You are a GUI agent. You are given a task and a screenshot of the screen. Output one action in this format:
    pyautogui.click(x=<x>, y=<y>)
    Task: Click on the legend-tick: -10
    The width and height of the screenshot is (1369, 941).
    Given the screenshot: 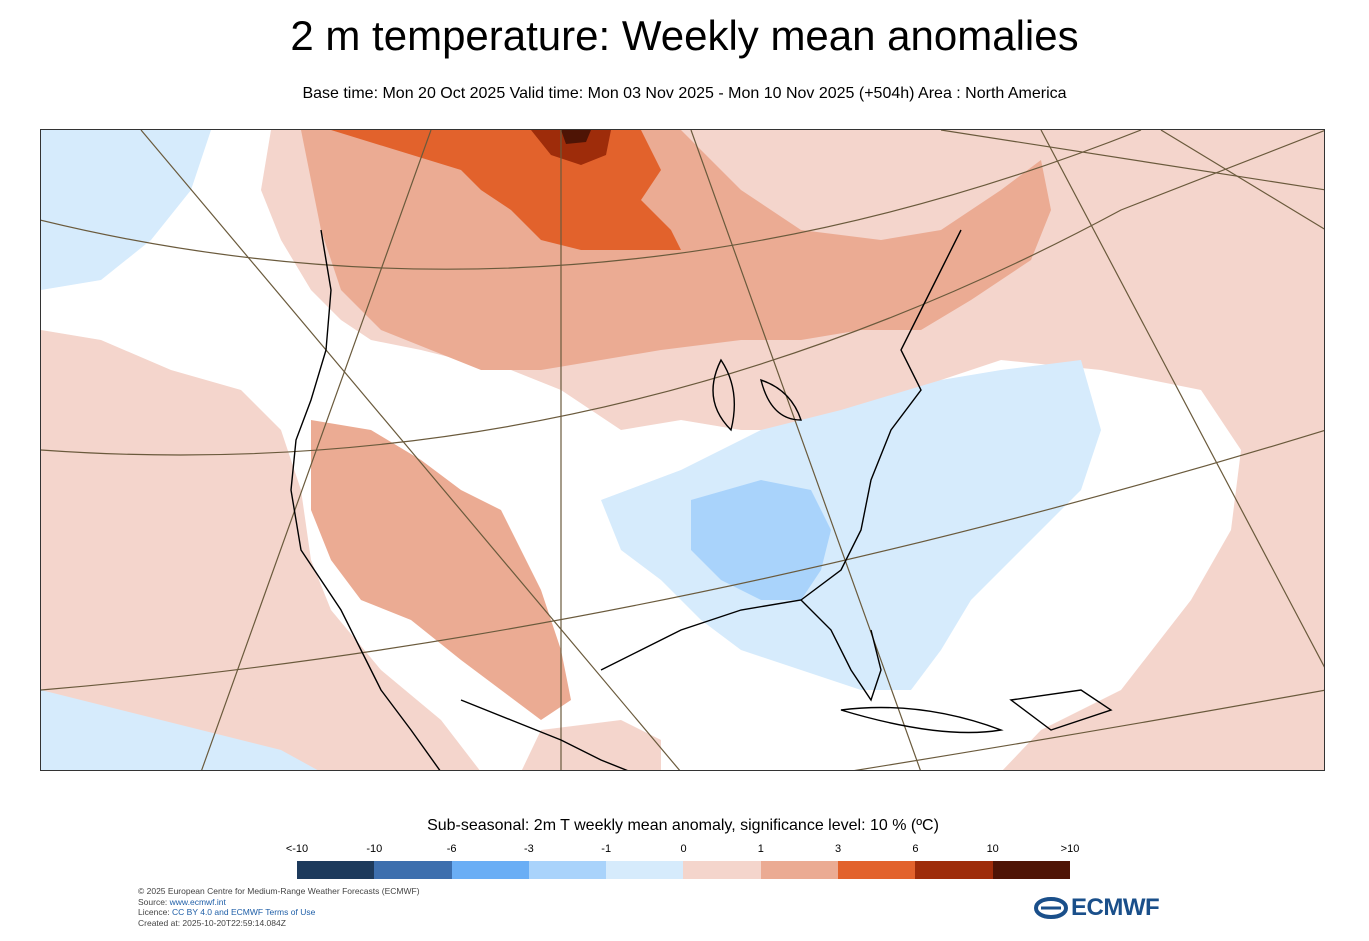 What is the action you would take?
    pyautogui.click(x=374, y=849)
    